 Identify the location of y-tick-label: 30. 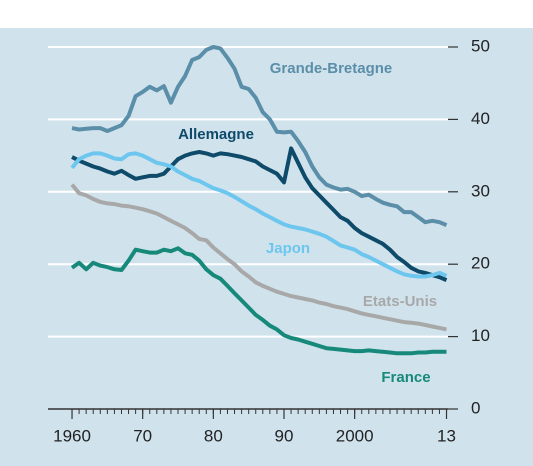
(480, 190).